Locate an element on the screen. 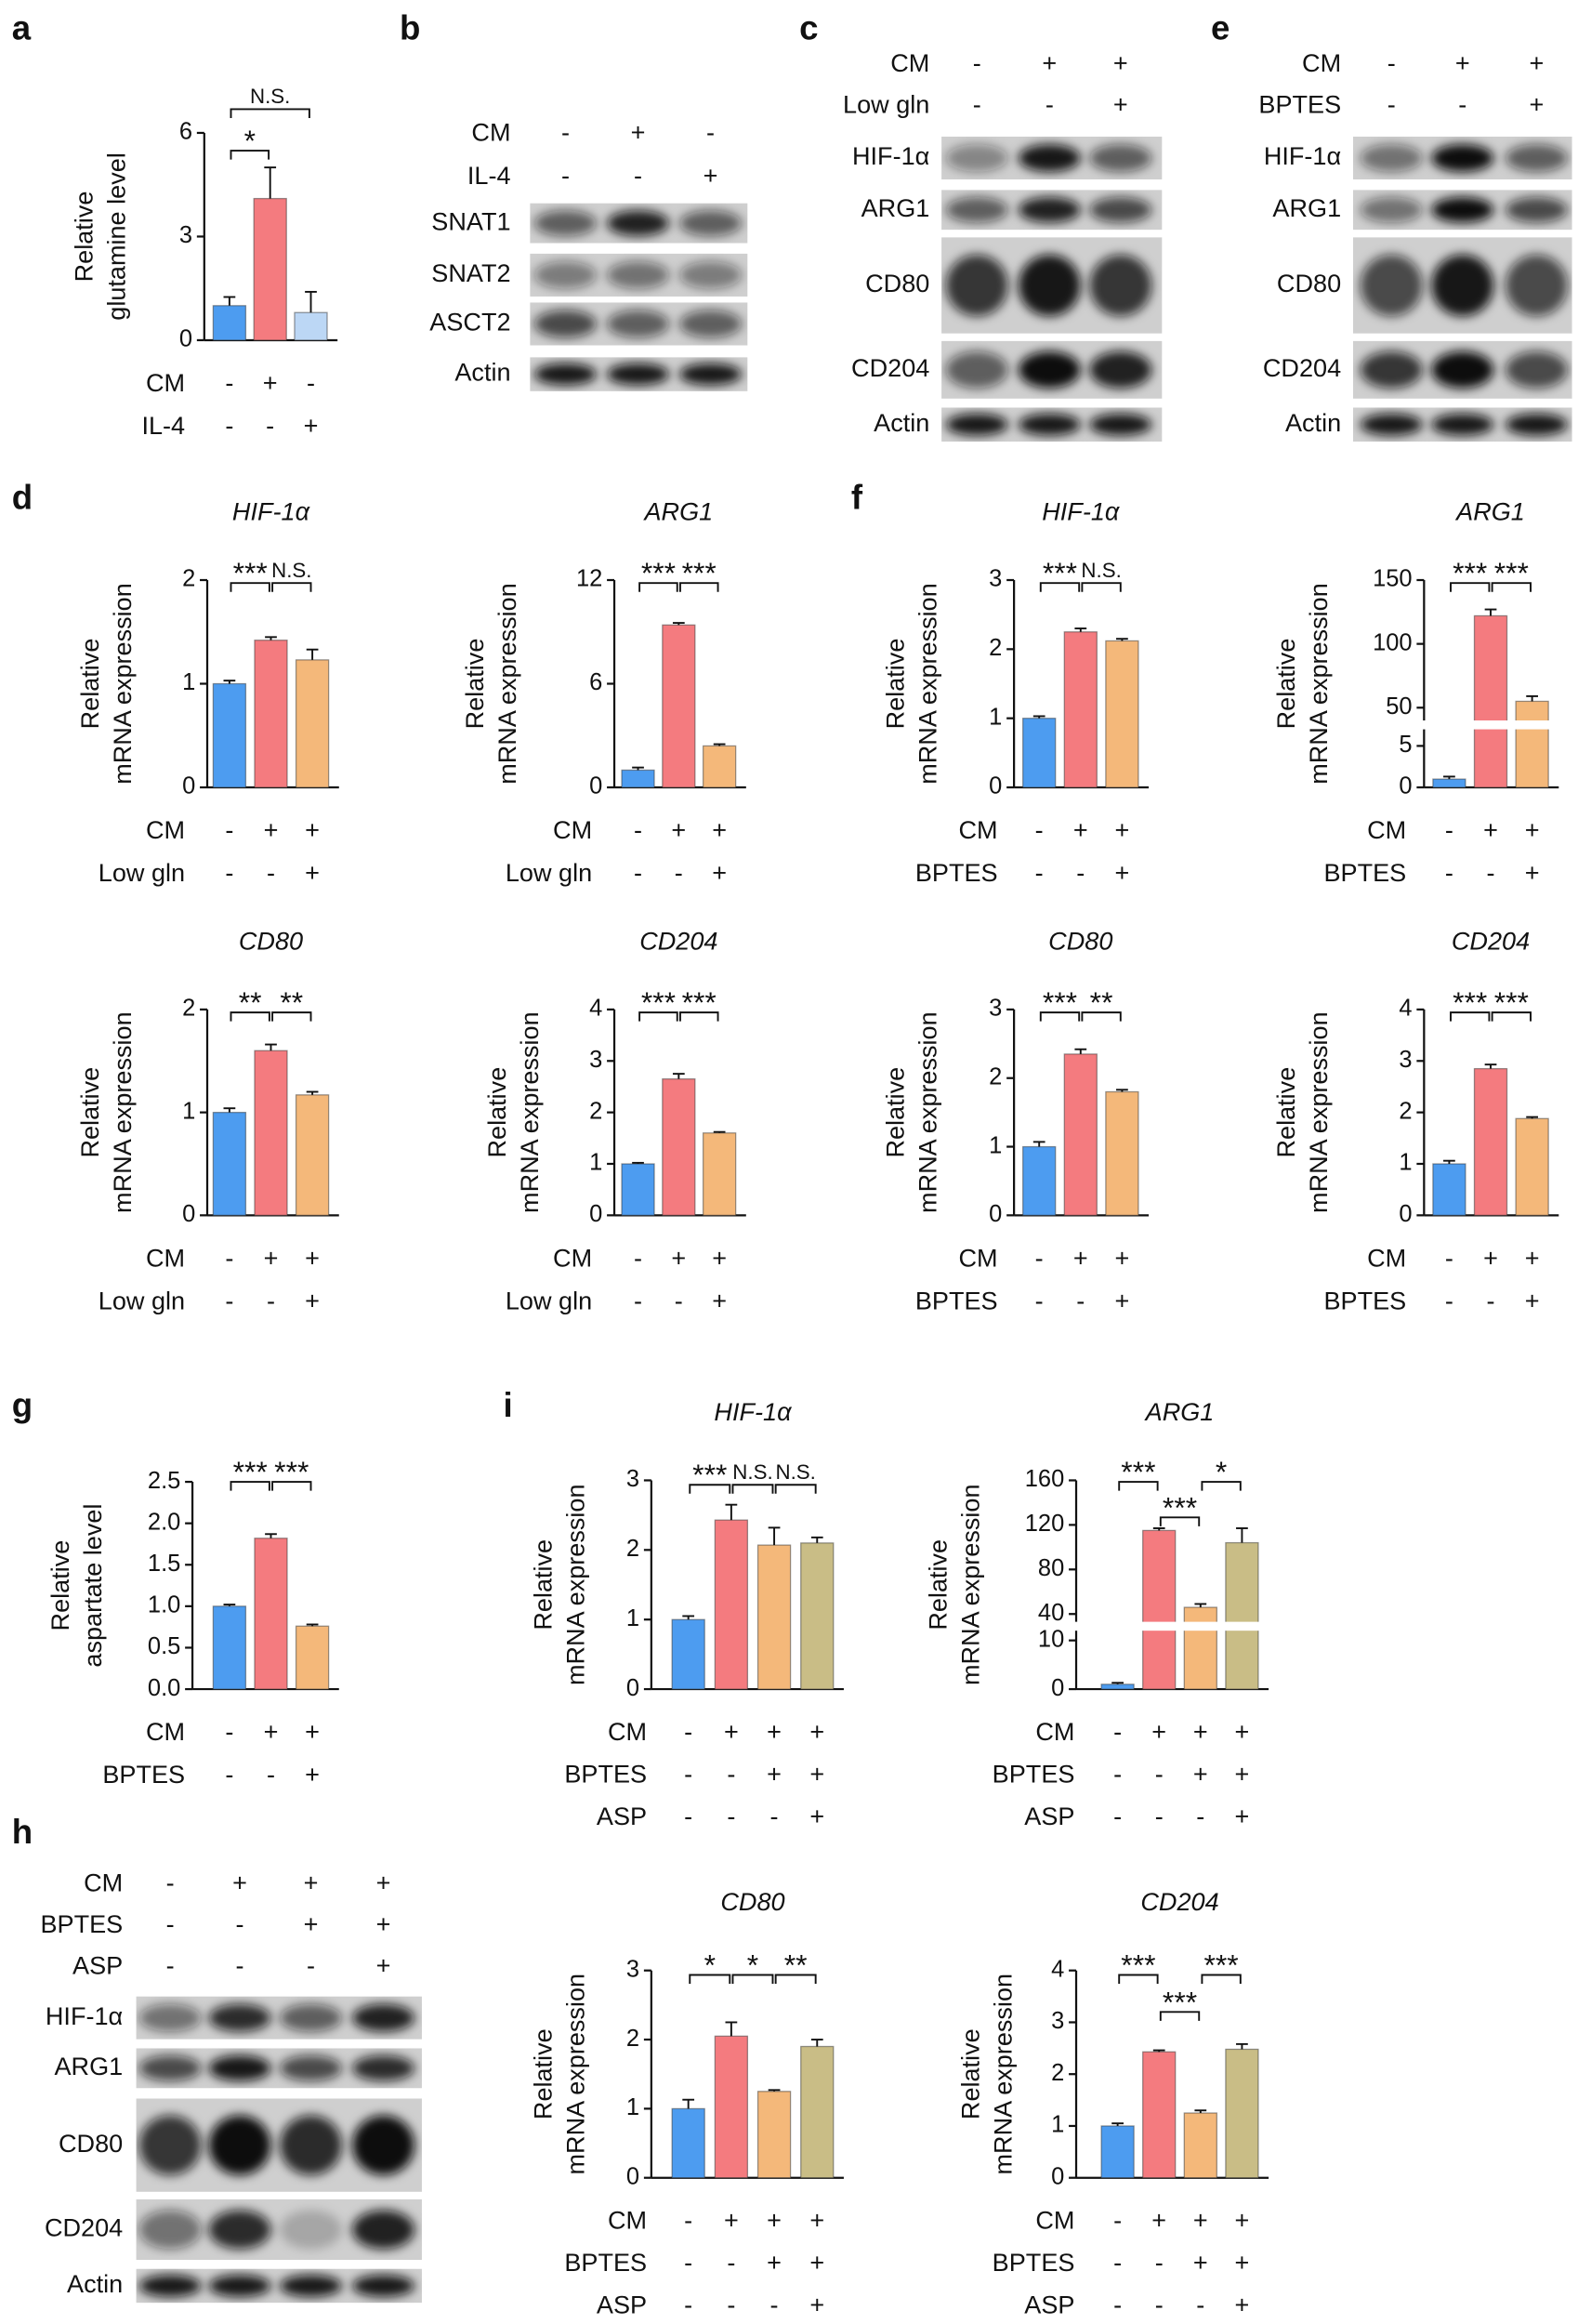 The image size is (1578, 2324). panel-letter: c is located at coordinates (808, 28).